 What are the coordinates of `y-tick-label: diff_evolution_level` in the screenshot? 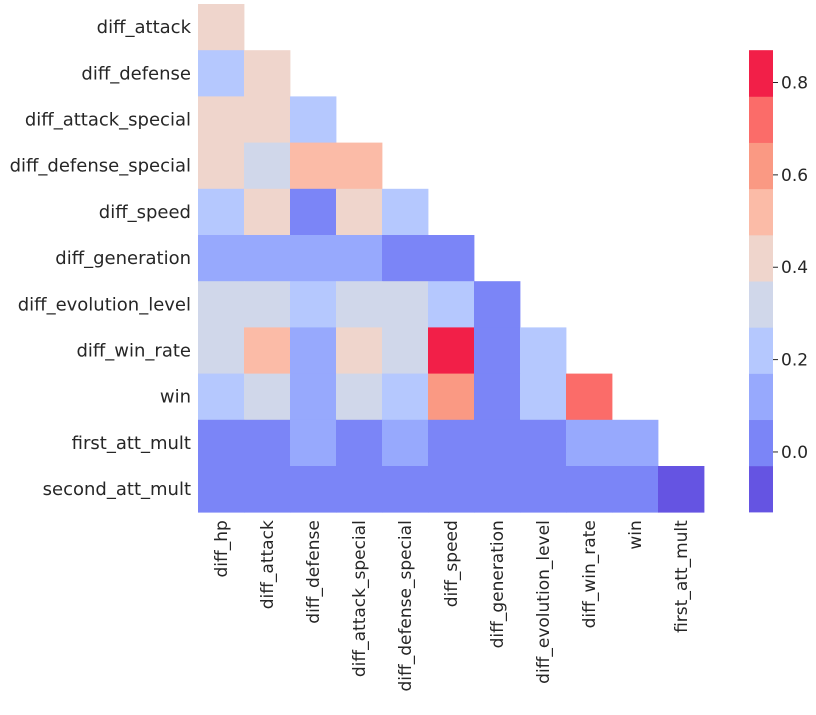 It's located at (104, 304).